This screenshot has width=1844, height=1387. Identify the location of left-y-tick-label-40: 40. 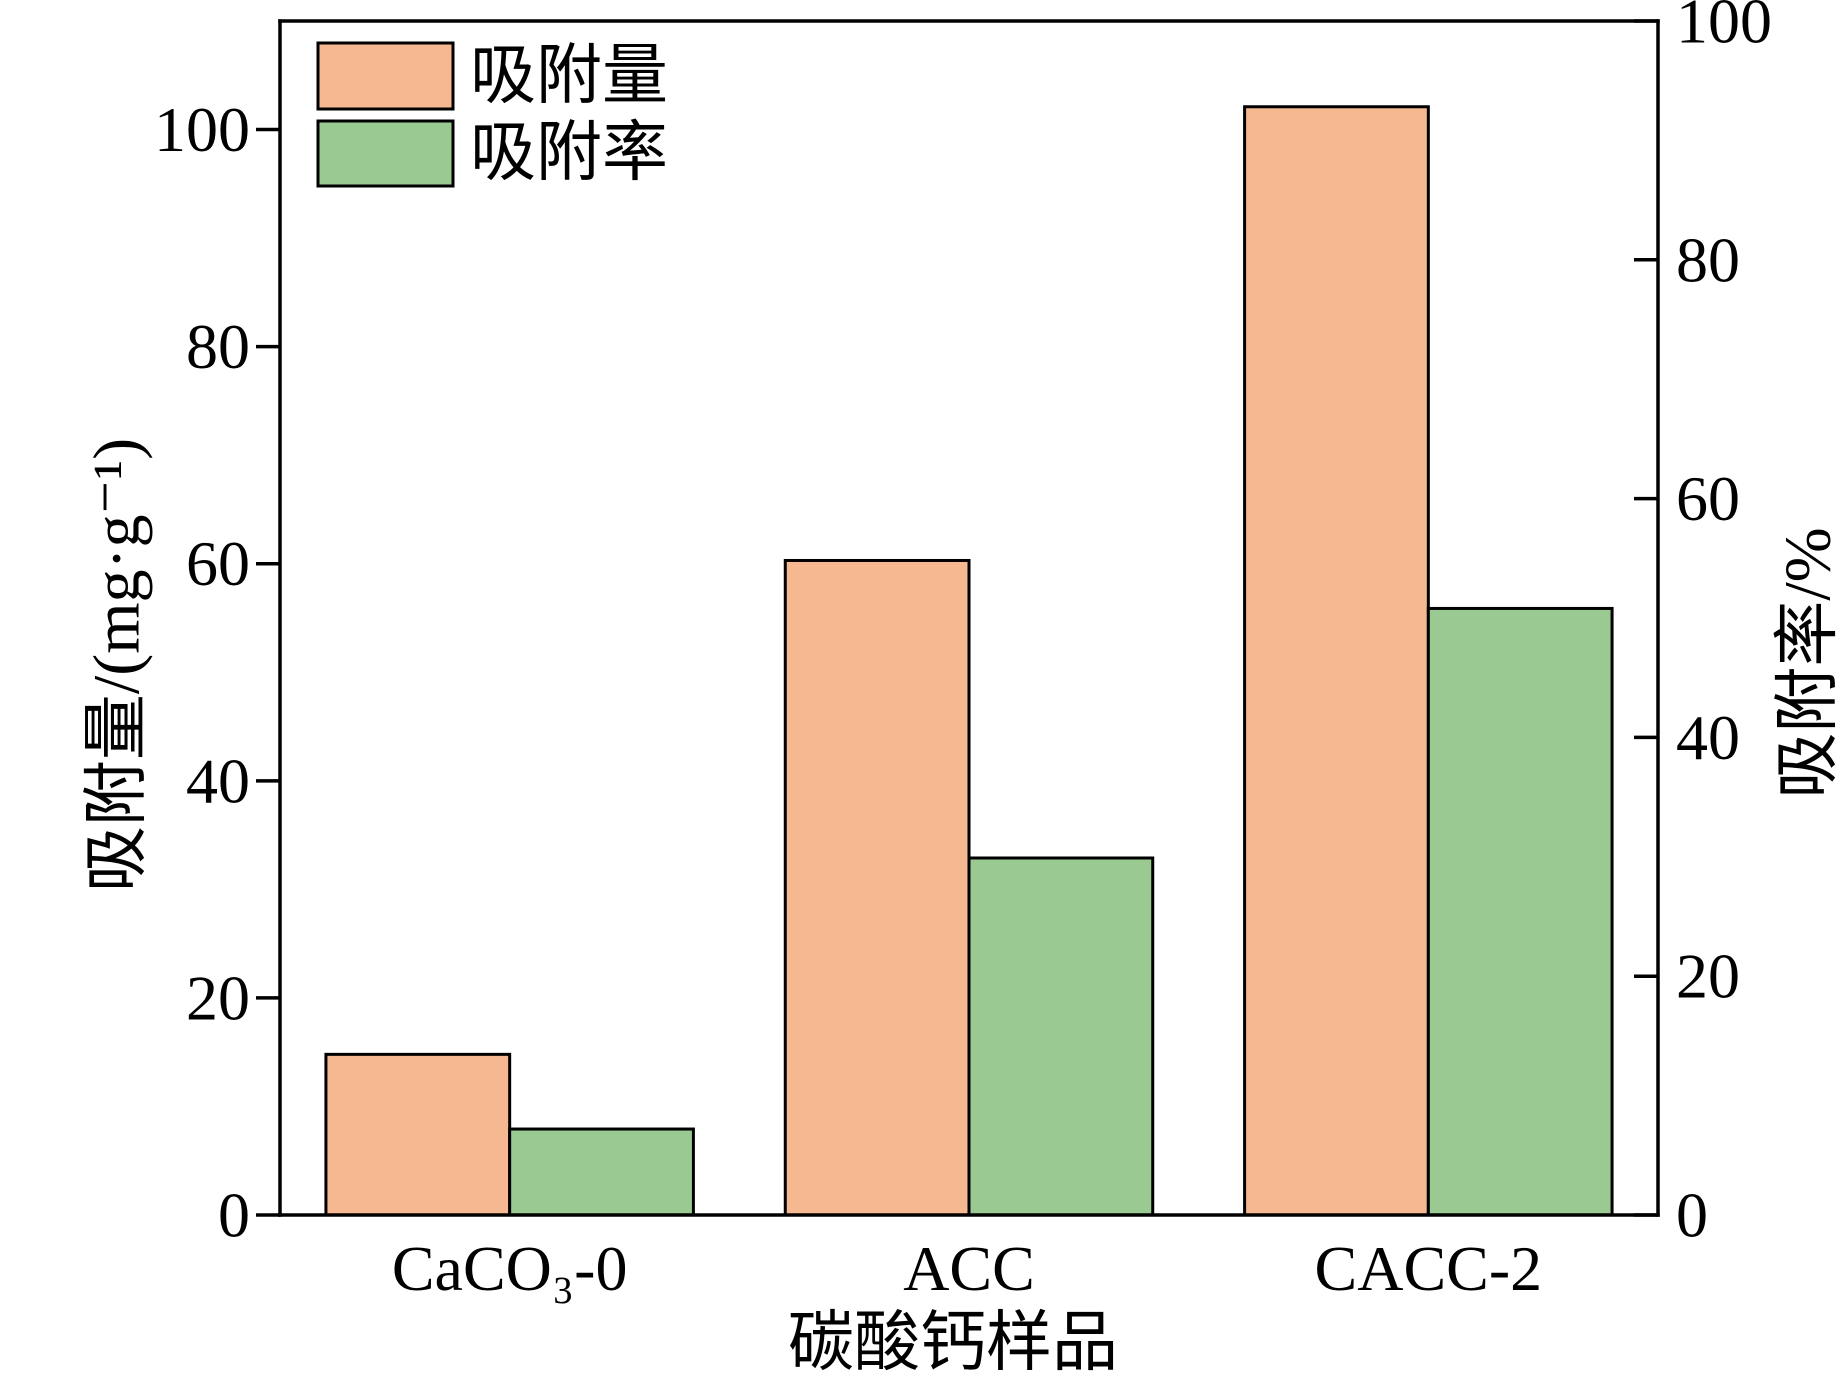
(218, 780).